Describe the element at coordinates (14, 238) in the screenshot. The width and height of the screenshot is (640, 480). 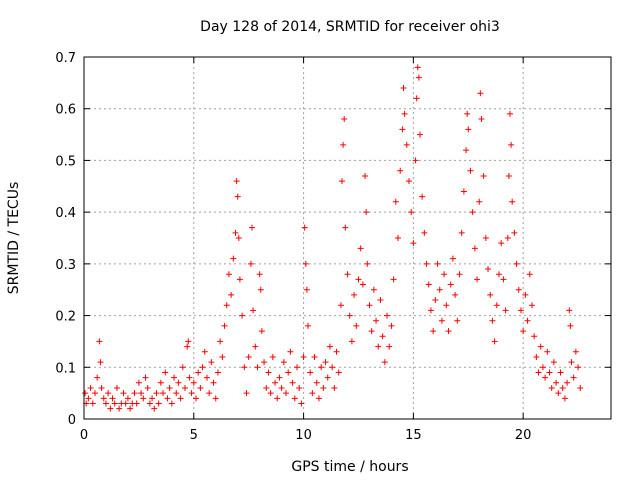
I see `y-axis-label: SRMTID / TECUs` at that location.